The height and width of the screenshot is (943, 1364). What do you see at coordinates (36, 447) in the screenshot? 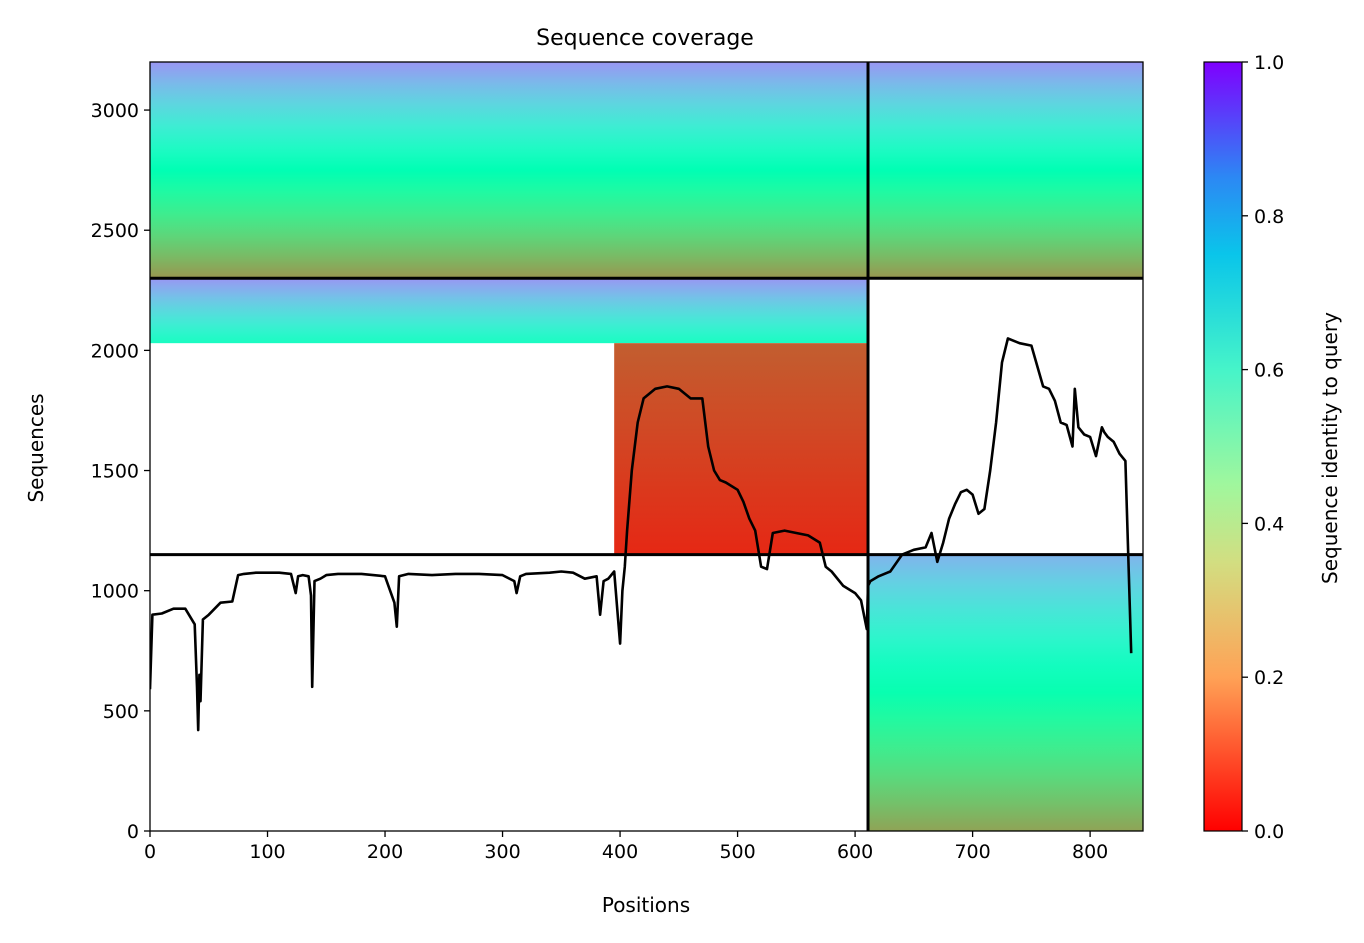
I see `y-axis-label: Sequences` at bounding box center [36, 447].